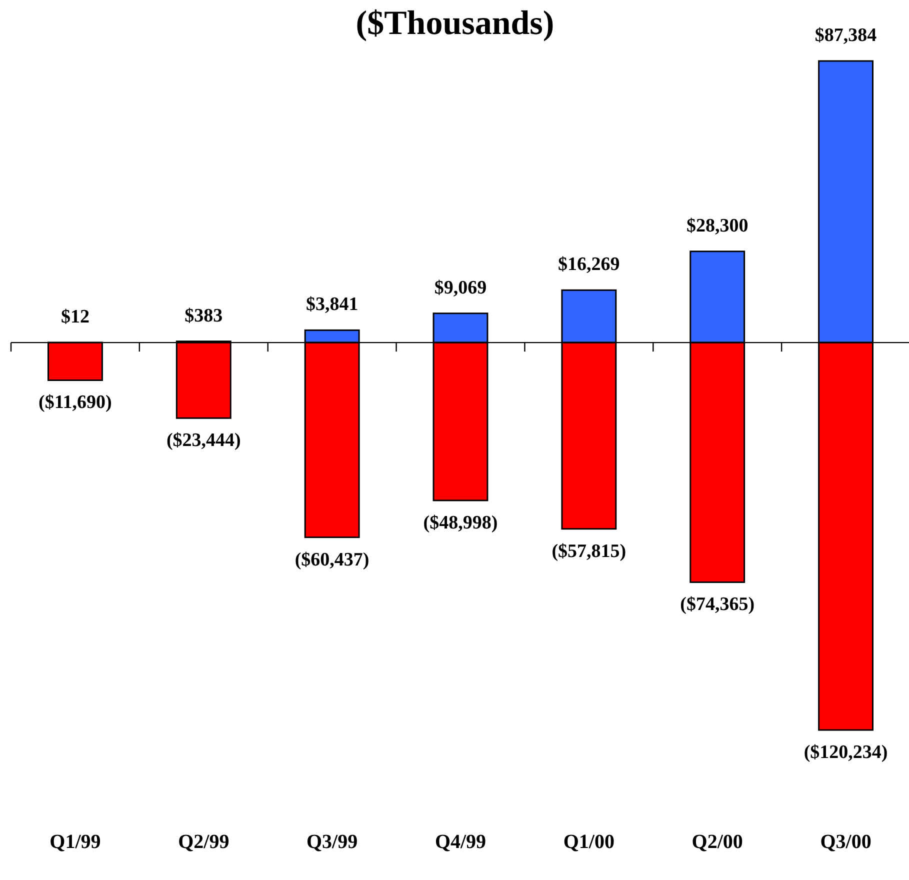 This screenshot has height=880, width=909. I want to click on data-label: ($48,998), so click(460, 523).